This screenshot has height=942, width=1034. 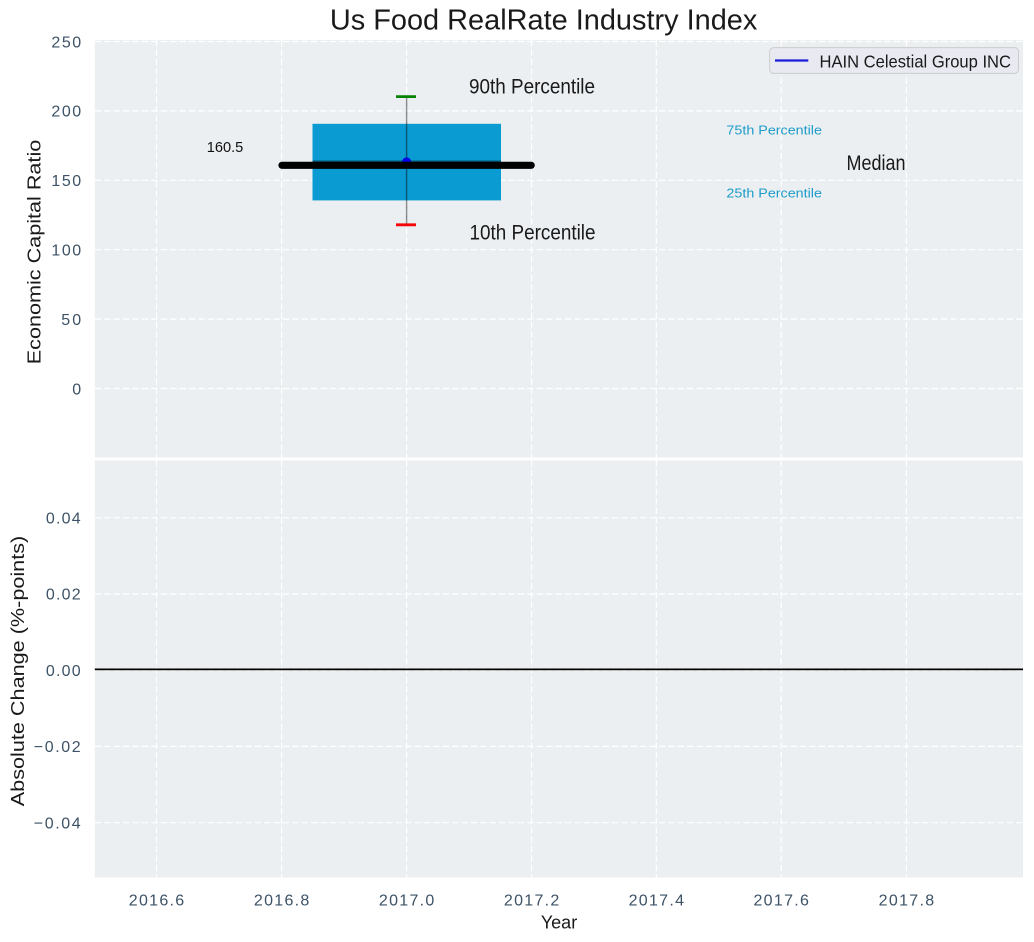 I want to click on svg-text: HAIN Celestial Group INC, so click(x=916, y=61).